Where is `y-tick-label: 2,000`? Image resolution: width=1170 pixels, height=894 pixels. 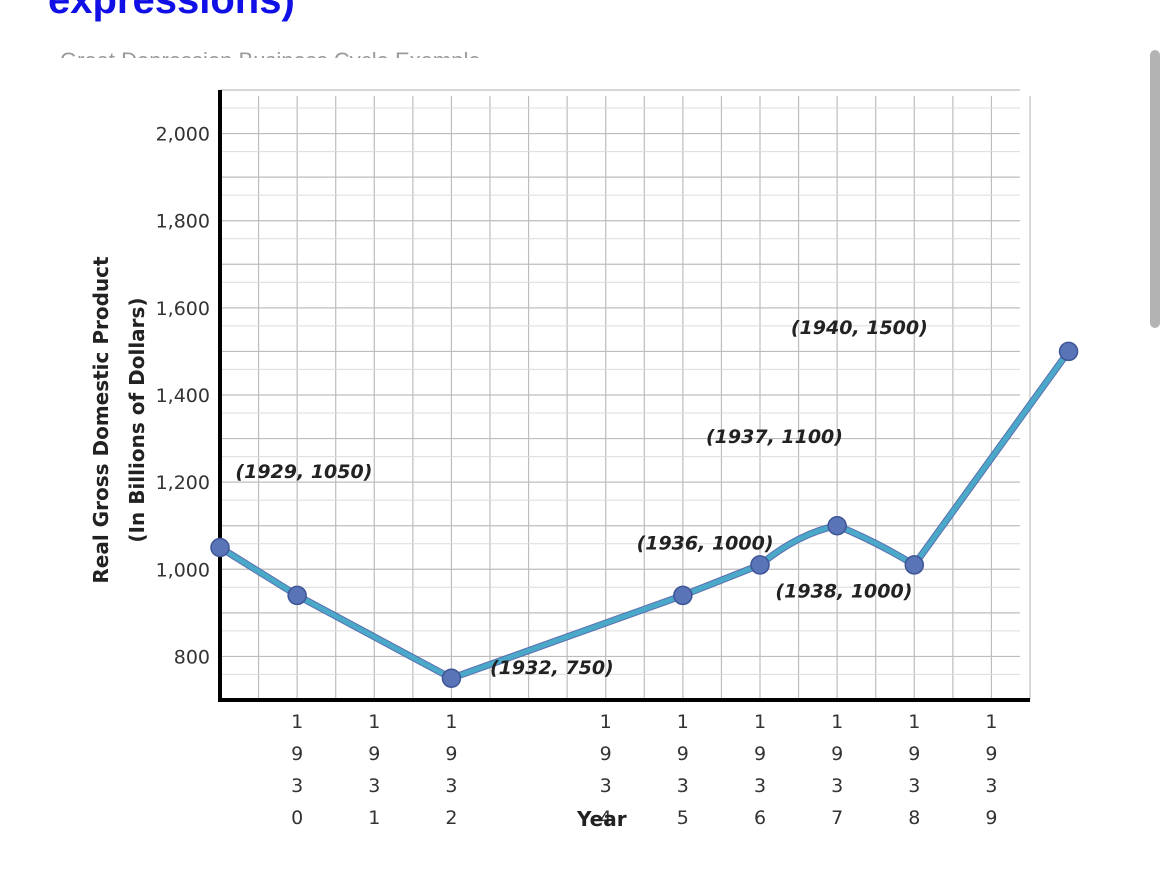 y-tick-label: 2,000 is located at coordinates (183, 135).